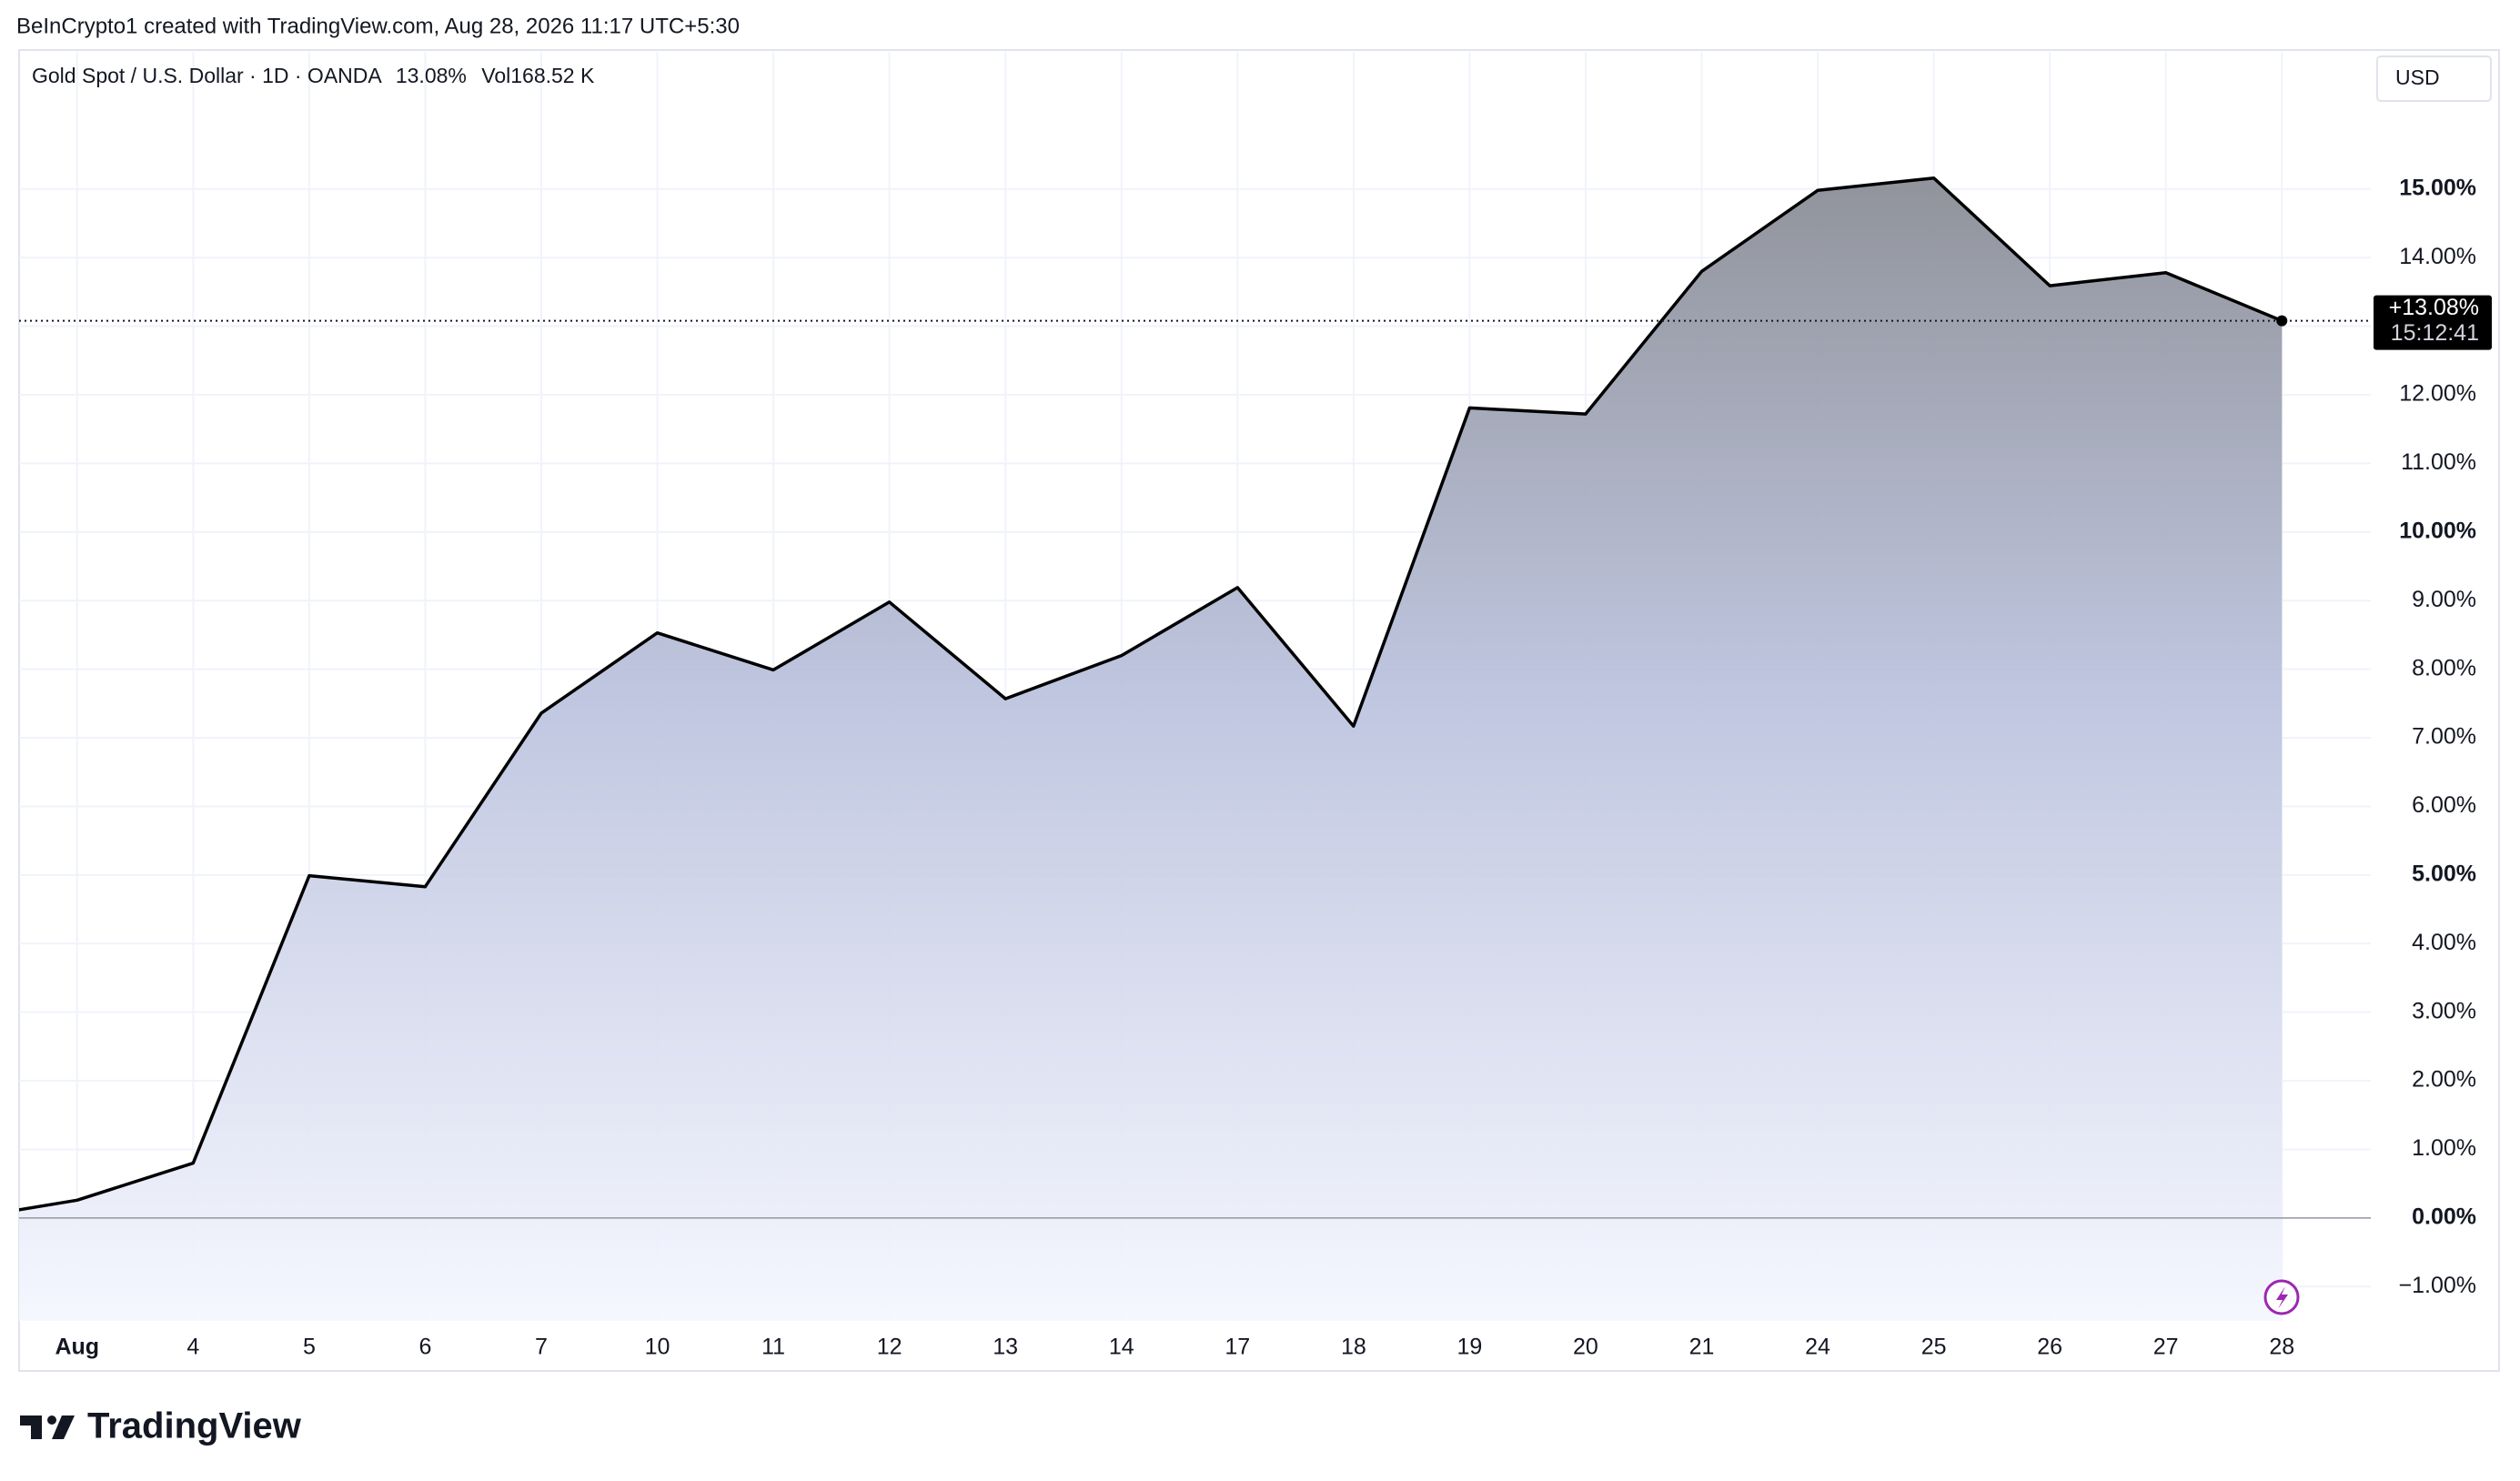 The image size is (2520, 1481). Describe the element at coordinates (77, 1347) in the screenshot. I see `x-tick-label: Aug` at that location.